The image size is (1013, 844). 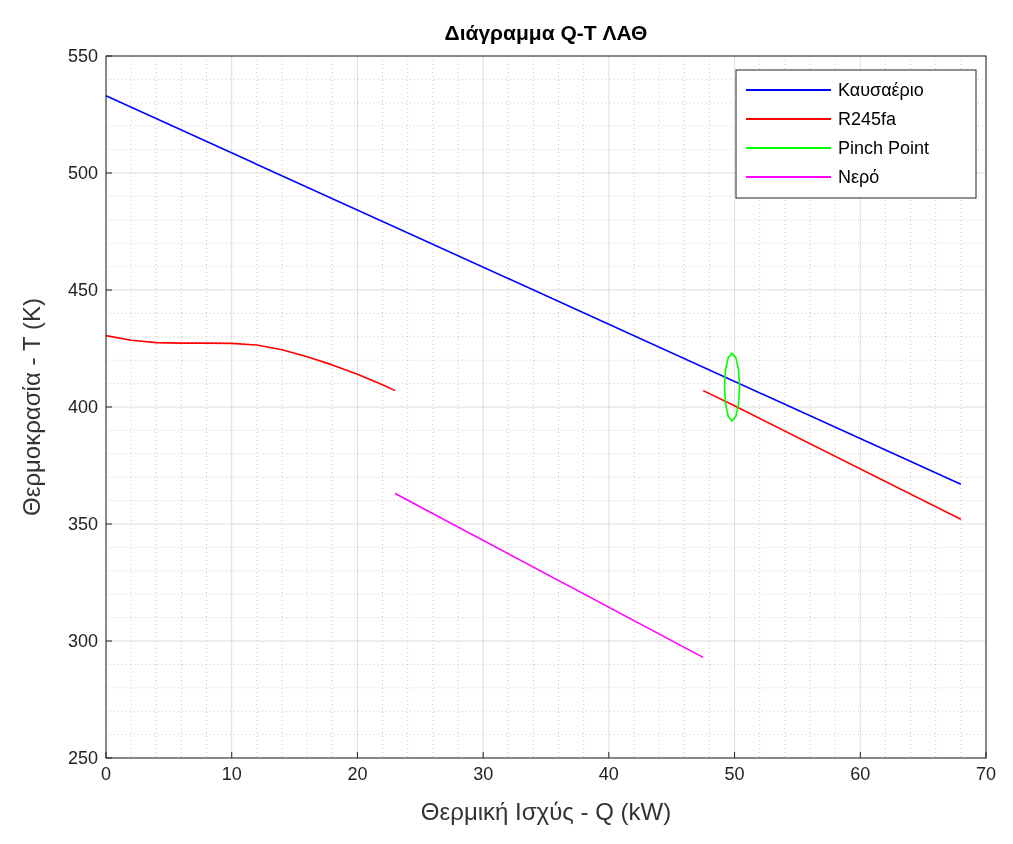 I want to click on y-tick-label: 500, so click(x=82, y=173).